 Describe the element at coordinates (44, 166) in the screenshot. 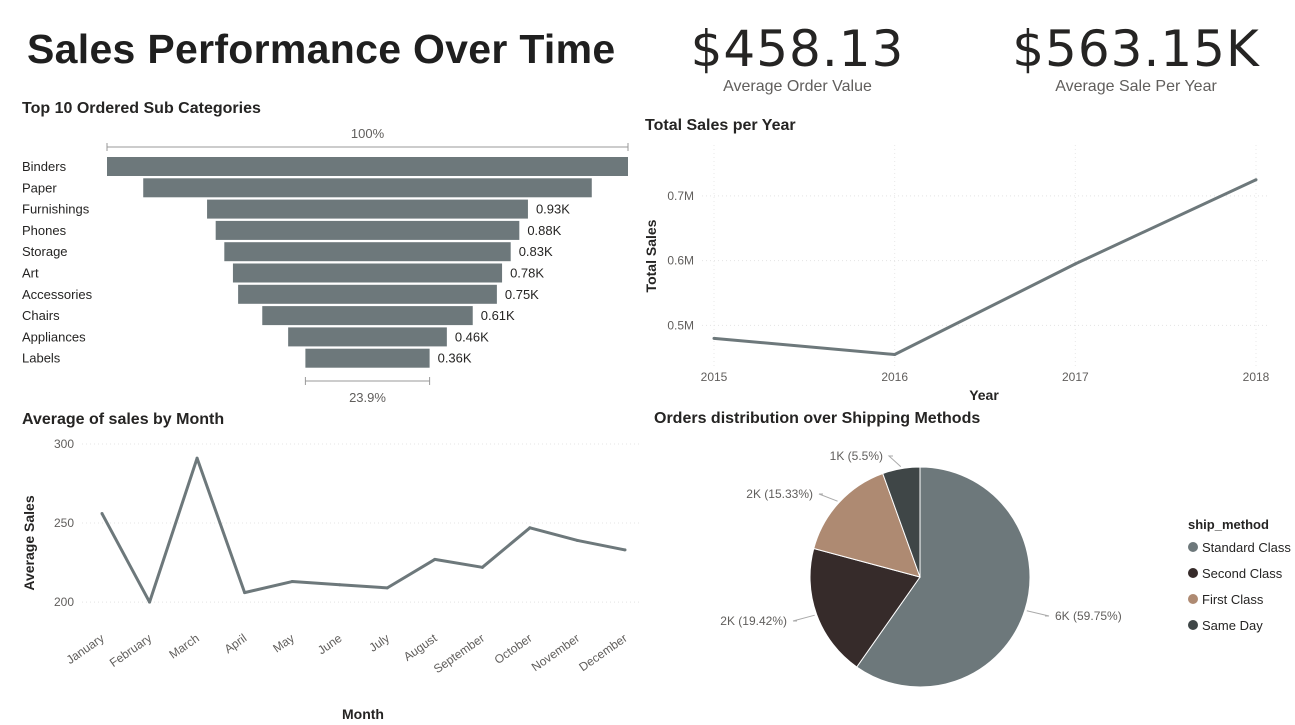

I see `funnel-category-label: Binders` at that location.